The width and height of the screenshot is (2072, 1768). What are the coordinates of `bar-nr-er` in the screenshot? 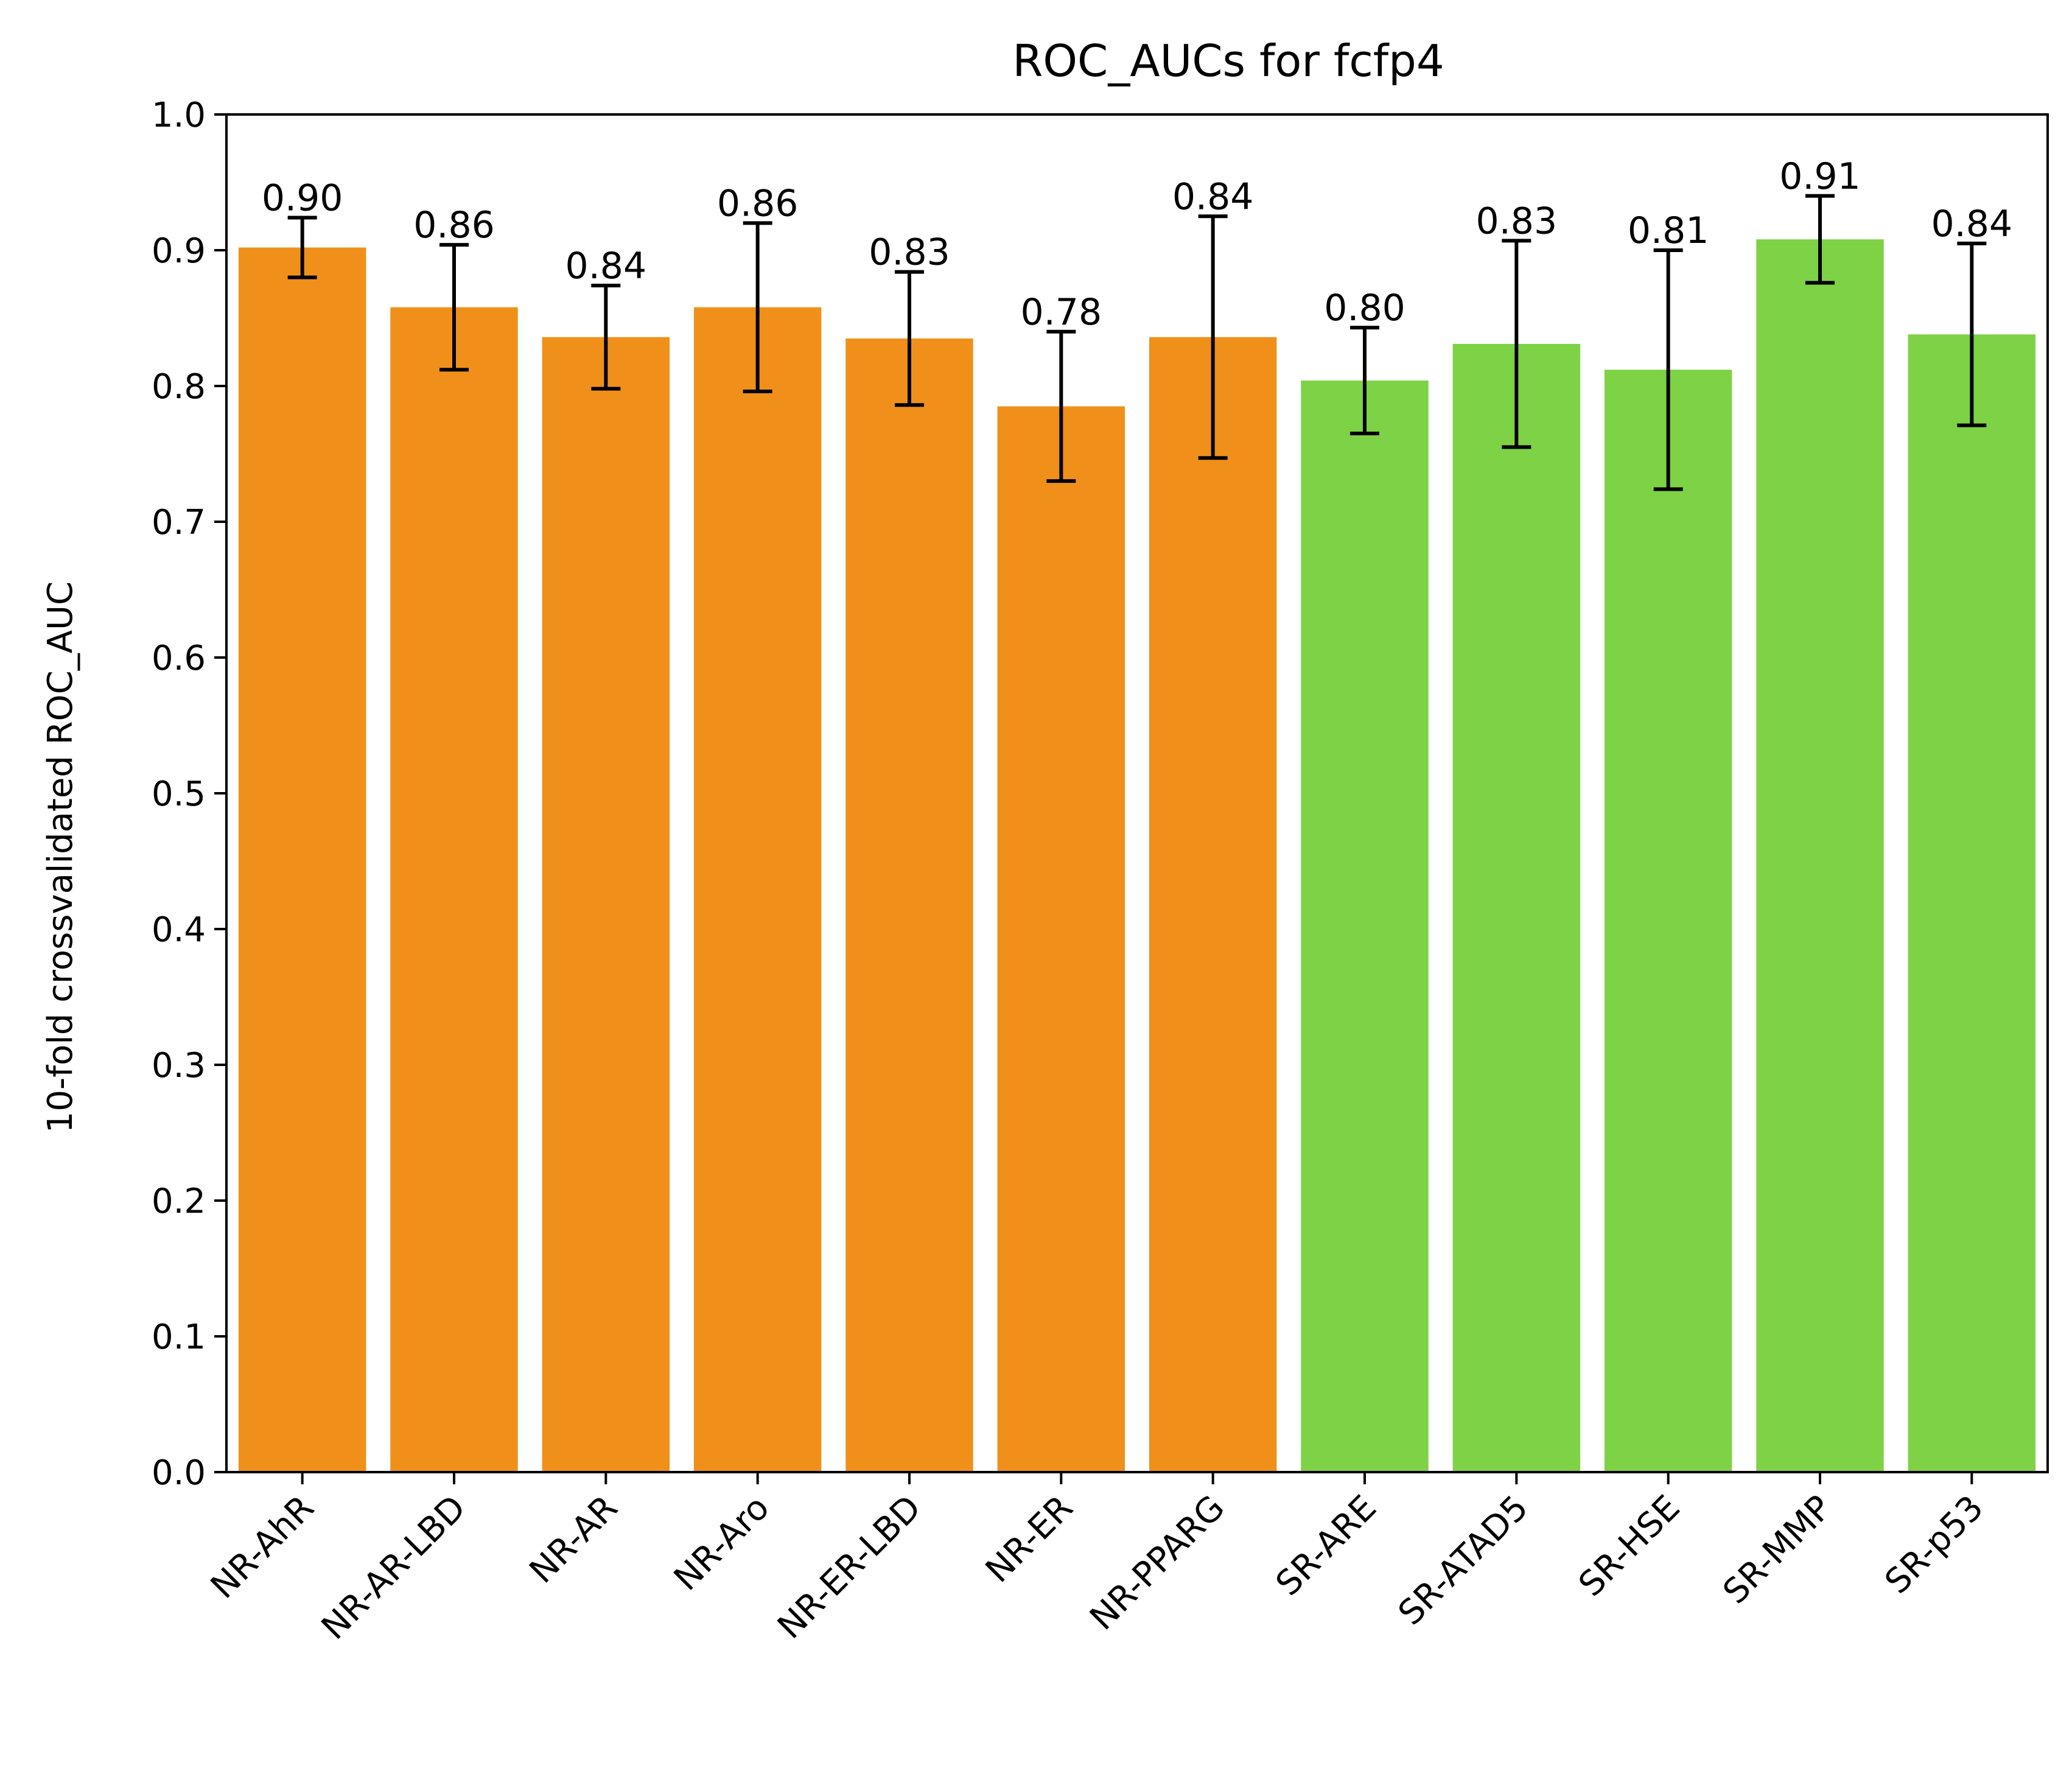 It's located at (1061, 939).